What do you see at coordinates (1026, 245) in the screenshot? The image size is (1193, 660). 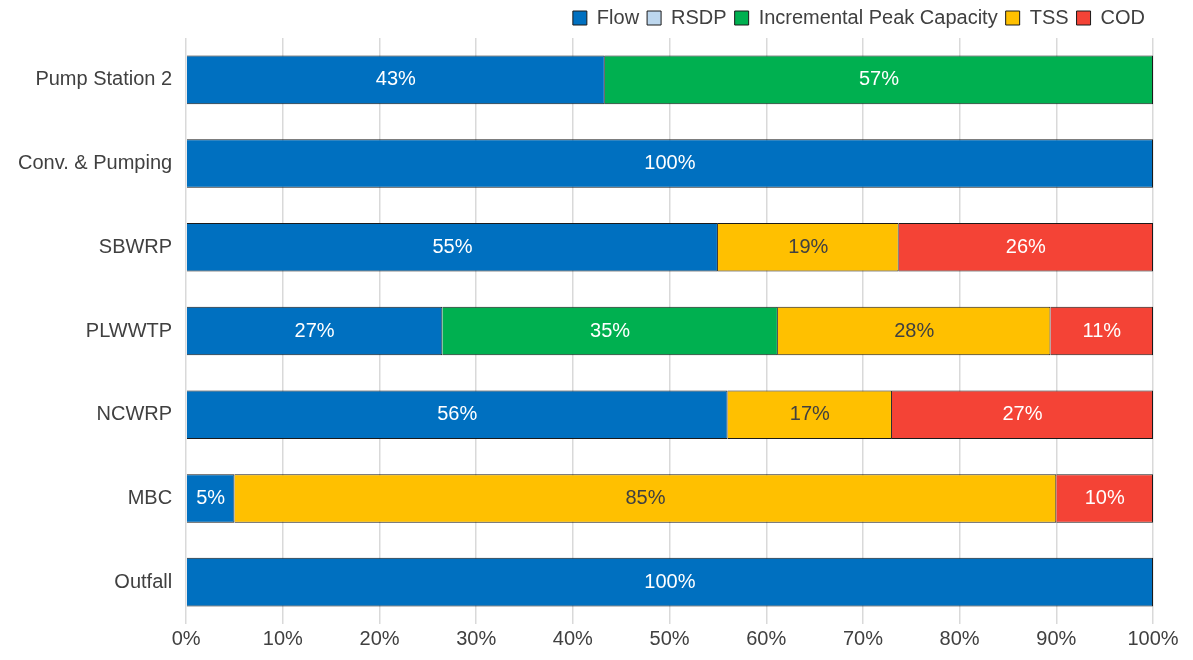 I see `data-label: 26%` at bounding box center [1026, 245].